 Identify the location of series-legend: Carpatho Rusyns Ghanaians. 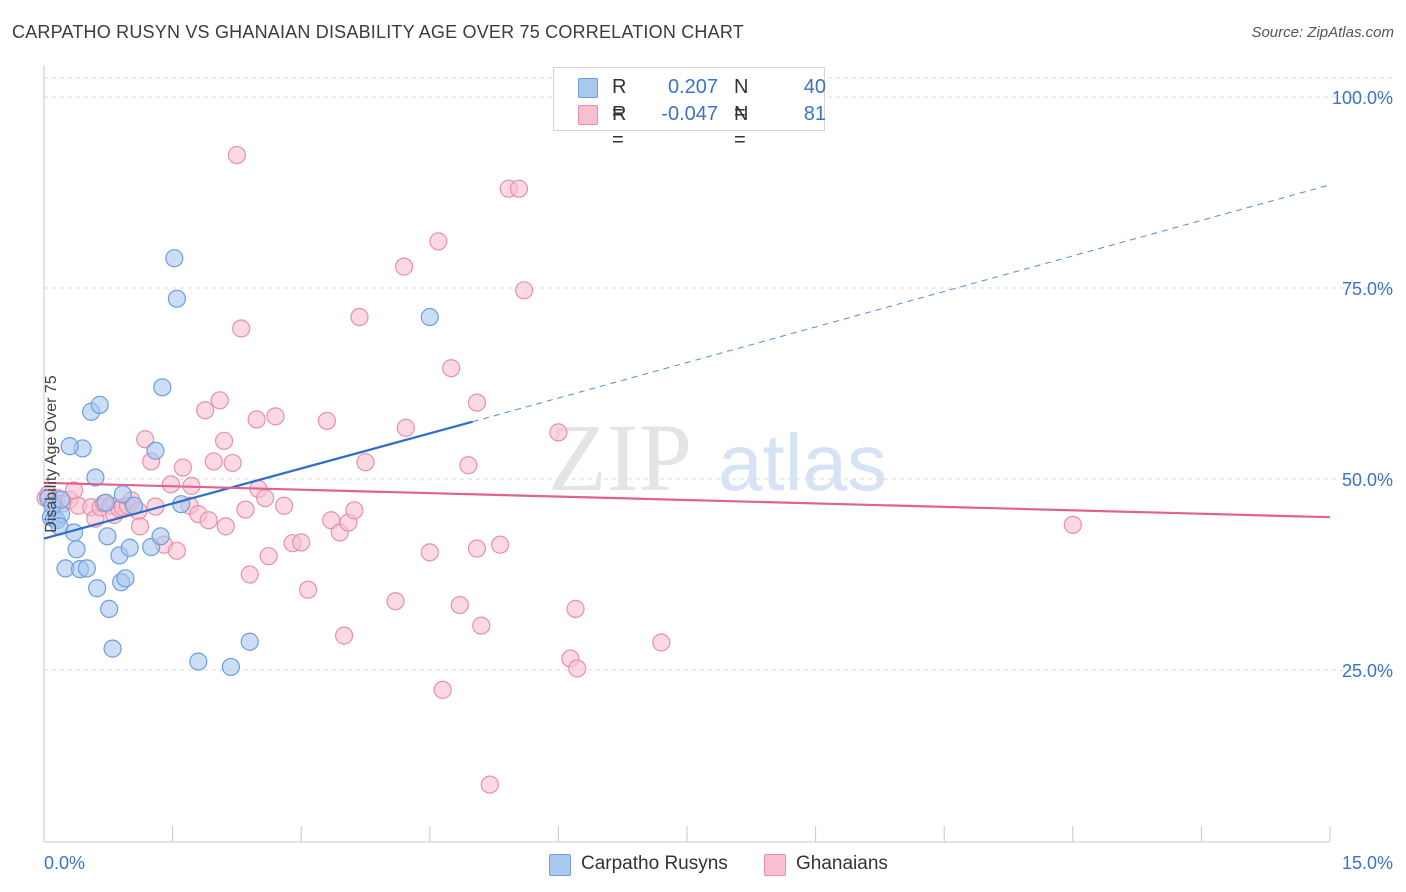
(703, 865).